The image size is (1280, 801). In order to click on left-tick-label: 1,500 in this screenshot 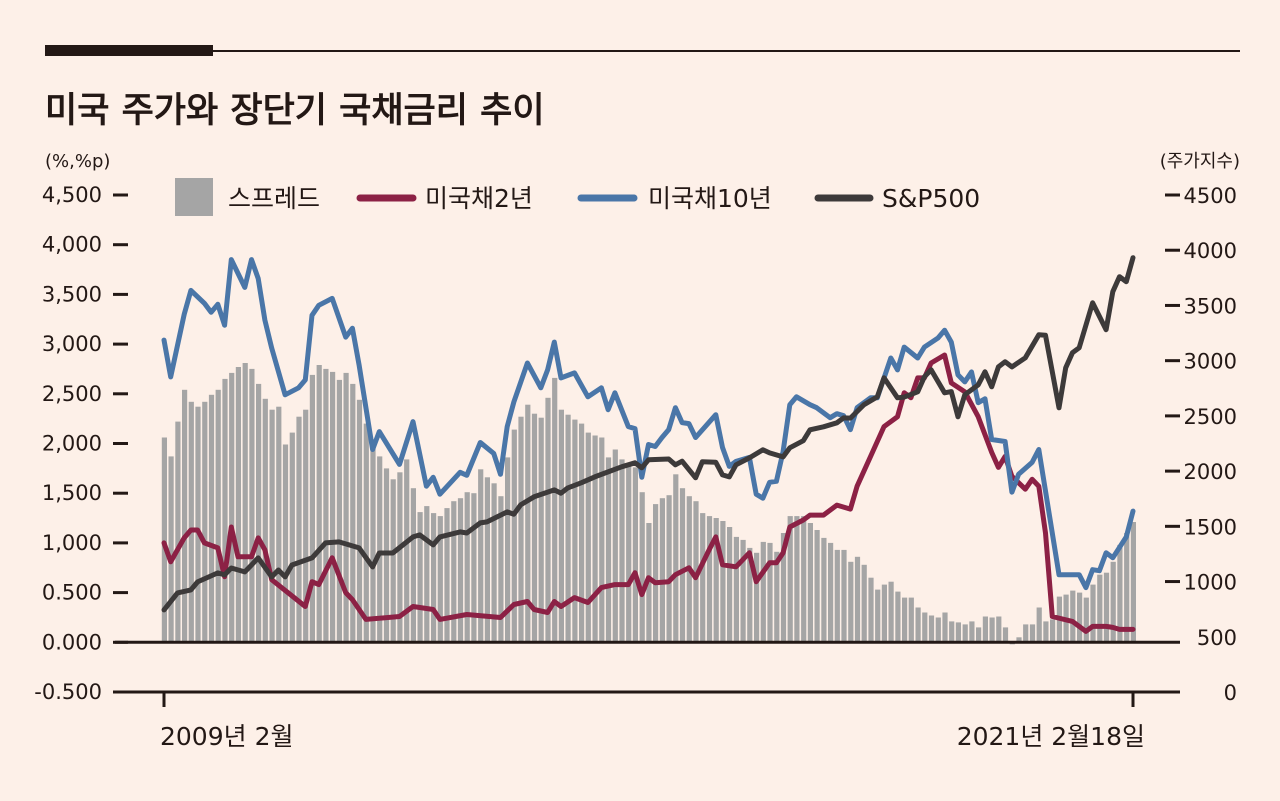, I will do `click(72, 493)`.